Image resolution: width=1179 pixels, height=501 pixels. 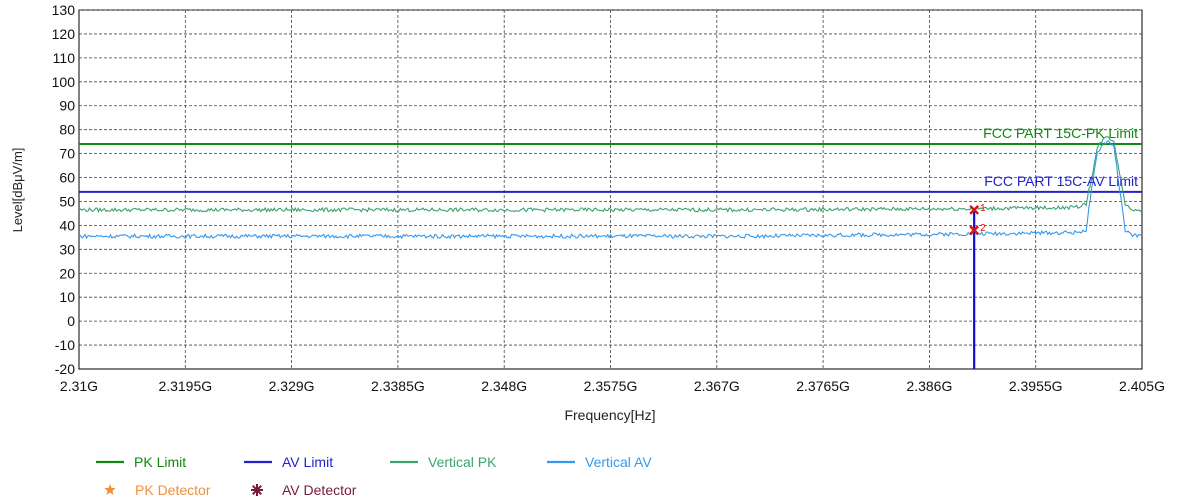 I want to click on legend-item-av-limit: AV Limit, so click(x=288, y=462).